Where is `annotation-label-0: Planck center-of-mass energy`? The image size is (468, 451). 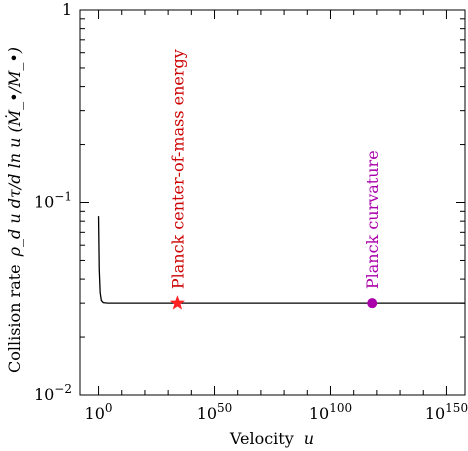
annotation-label-0: Planck center-of-mass energy is located at coordinates (177, 169).